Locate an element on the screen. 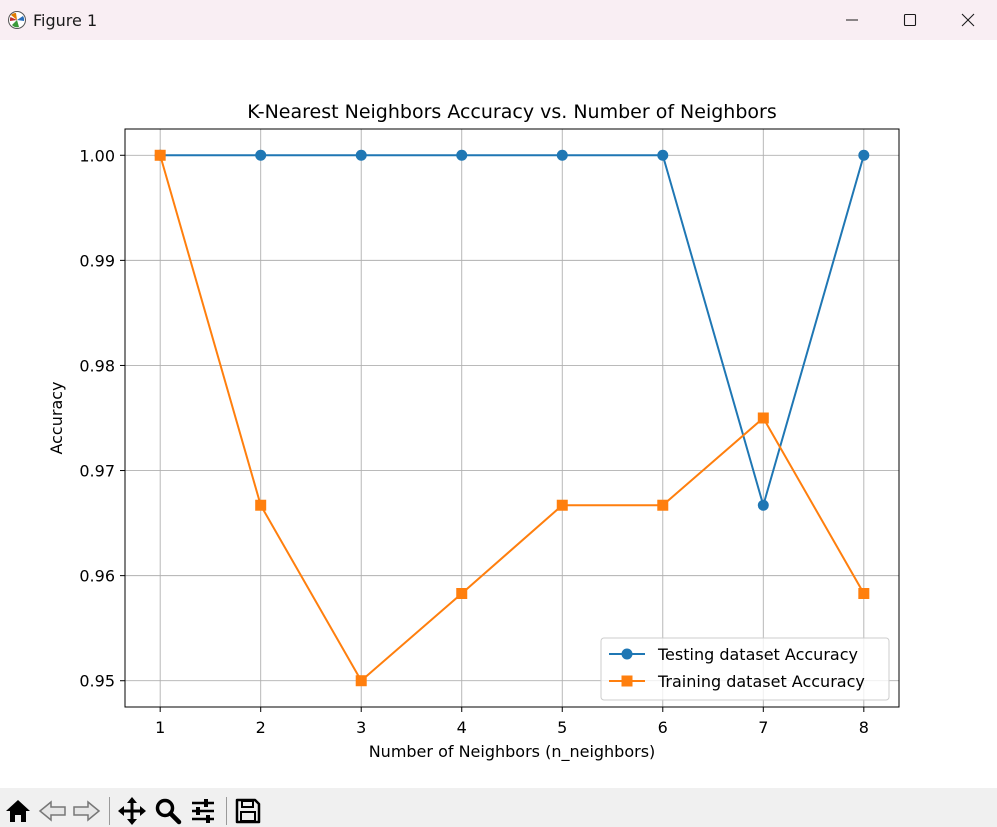  window-title: Figure 1 is located at coordinates (65, 20).